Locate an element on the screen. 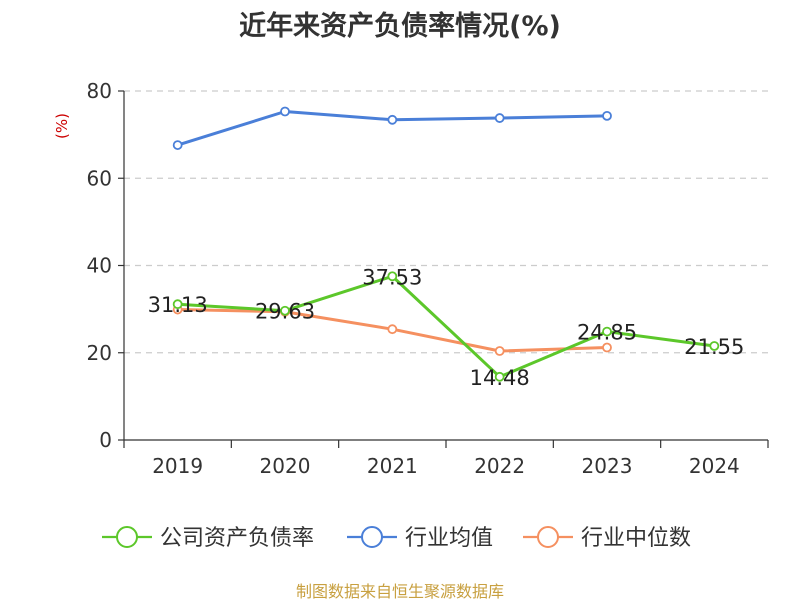  data-label: 31.13 is located at coordinates (178, 305).